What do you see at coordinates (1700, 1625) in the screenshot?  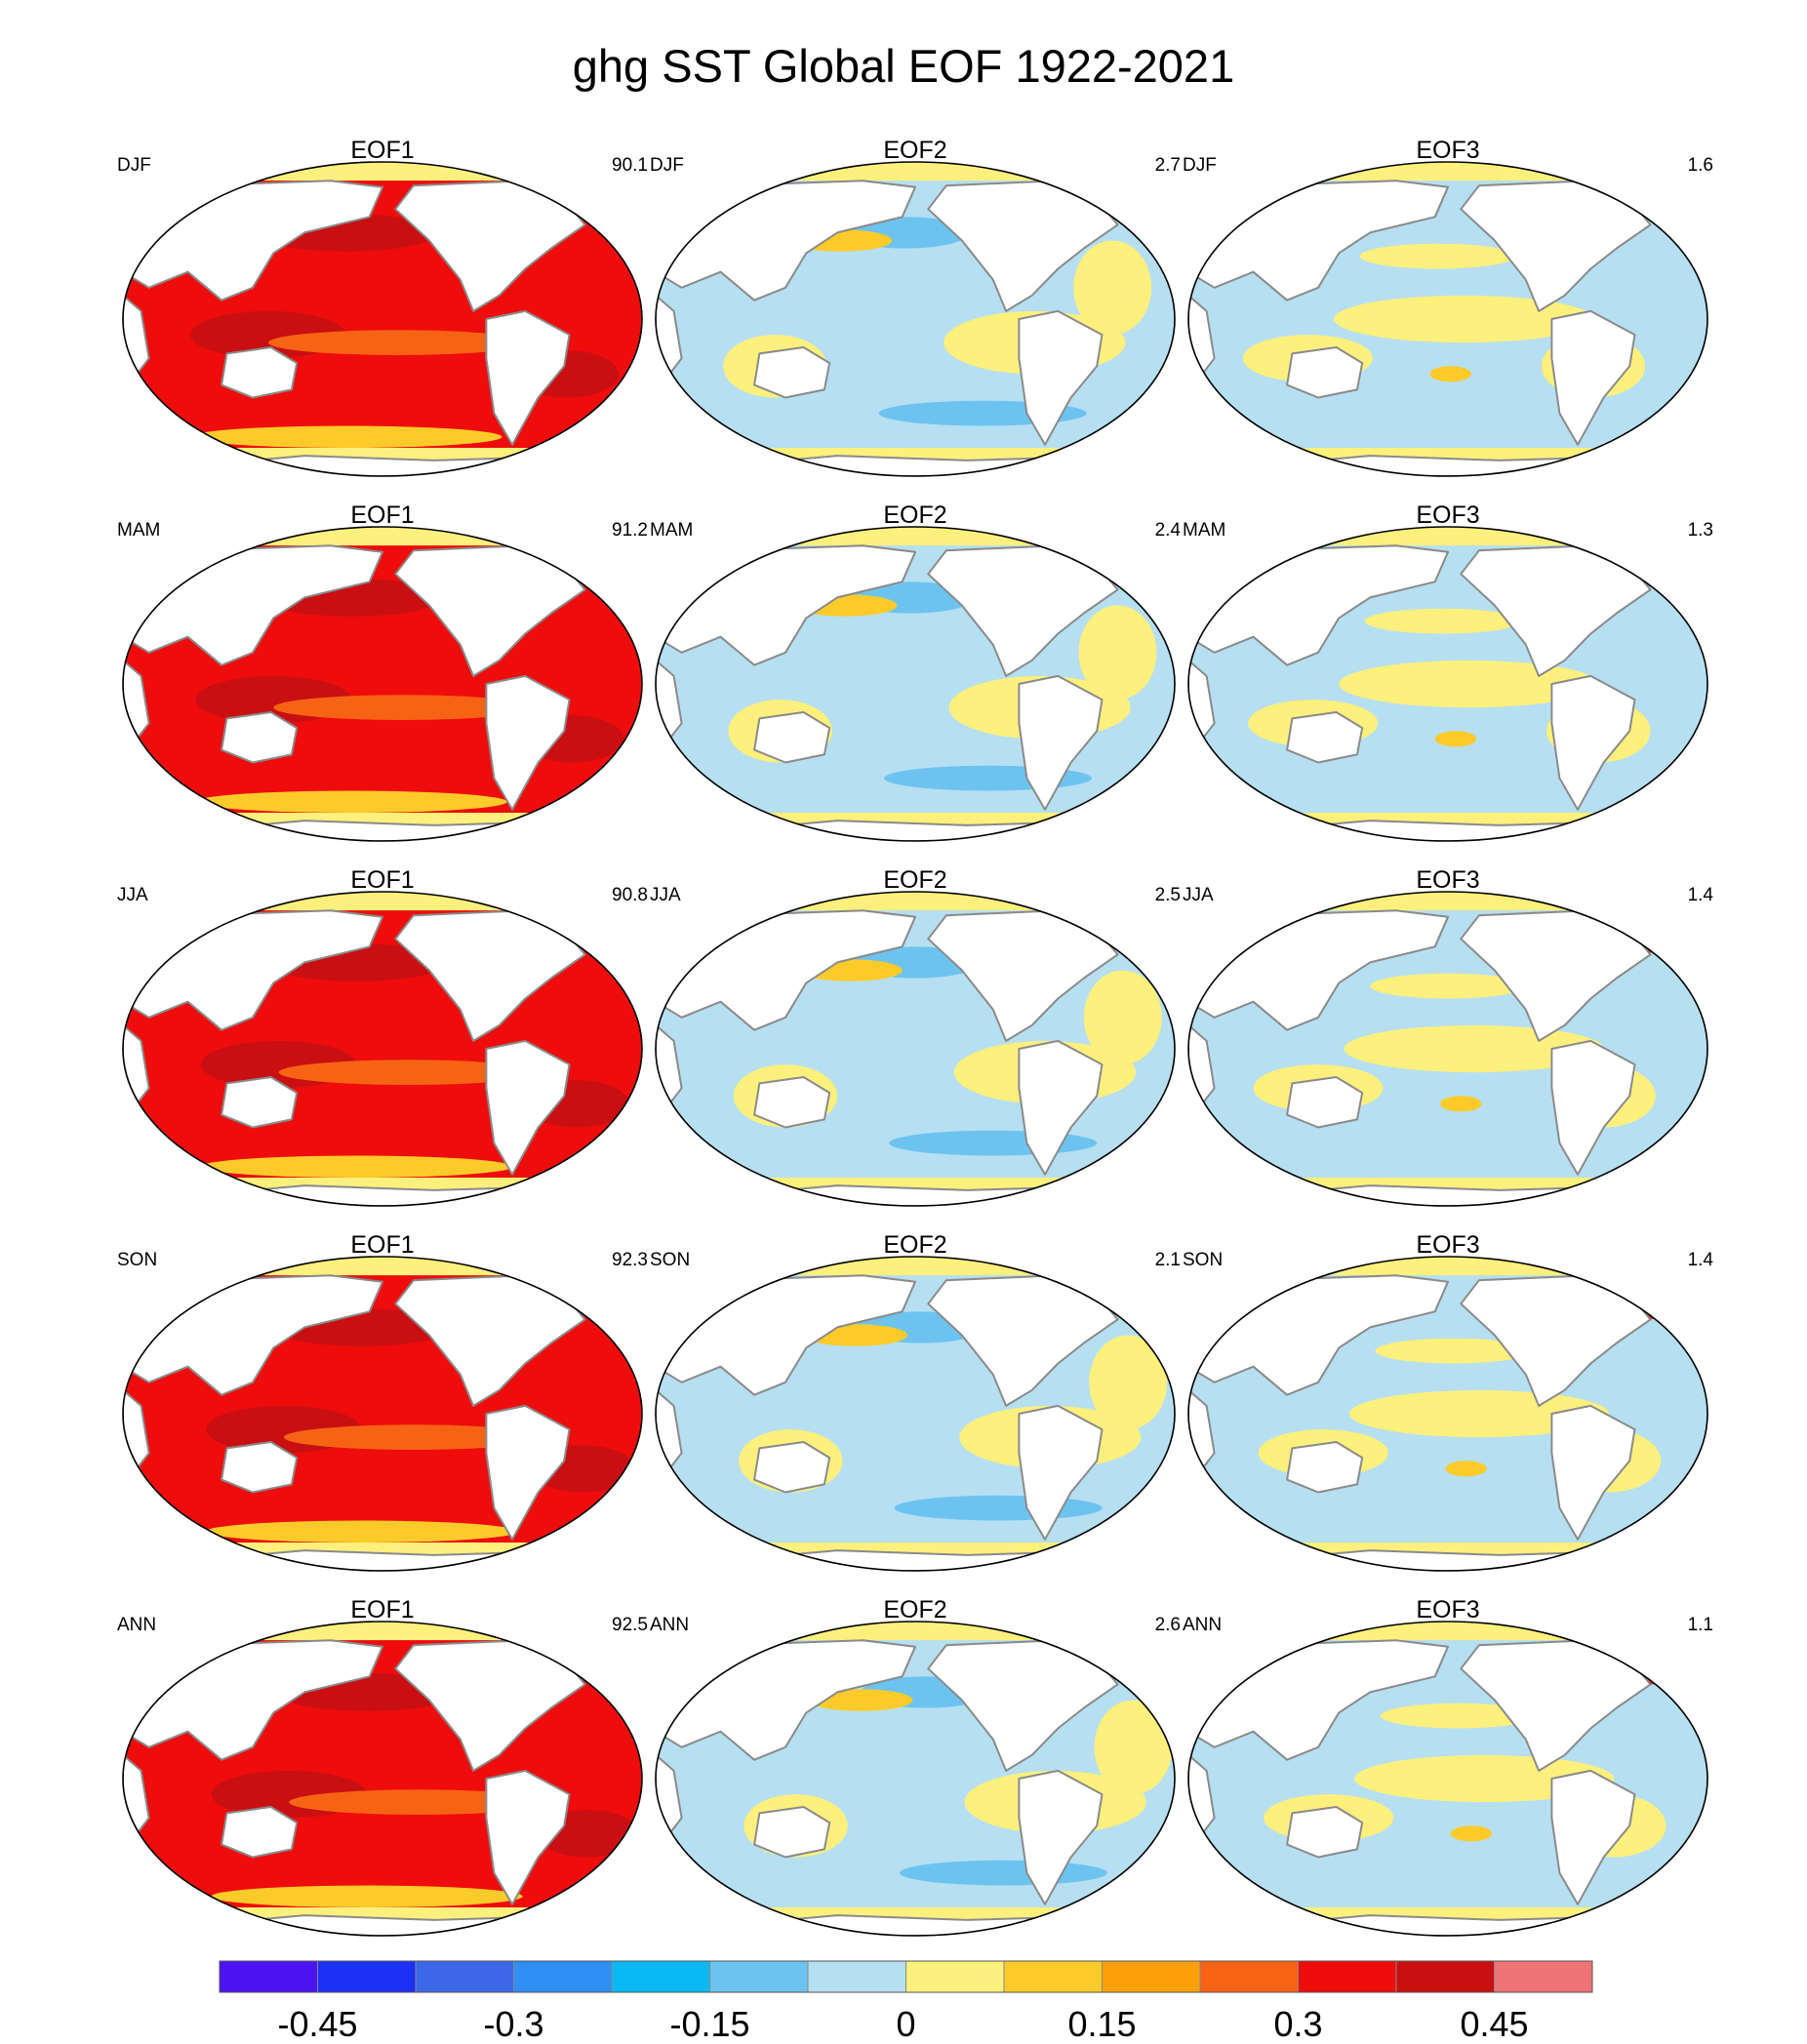 I see `panel-variance-label: 1.1` at bounding box center [1700, 1625].